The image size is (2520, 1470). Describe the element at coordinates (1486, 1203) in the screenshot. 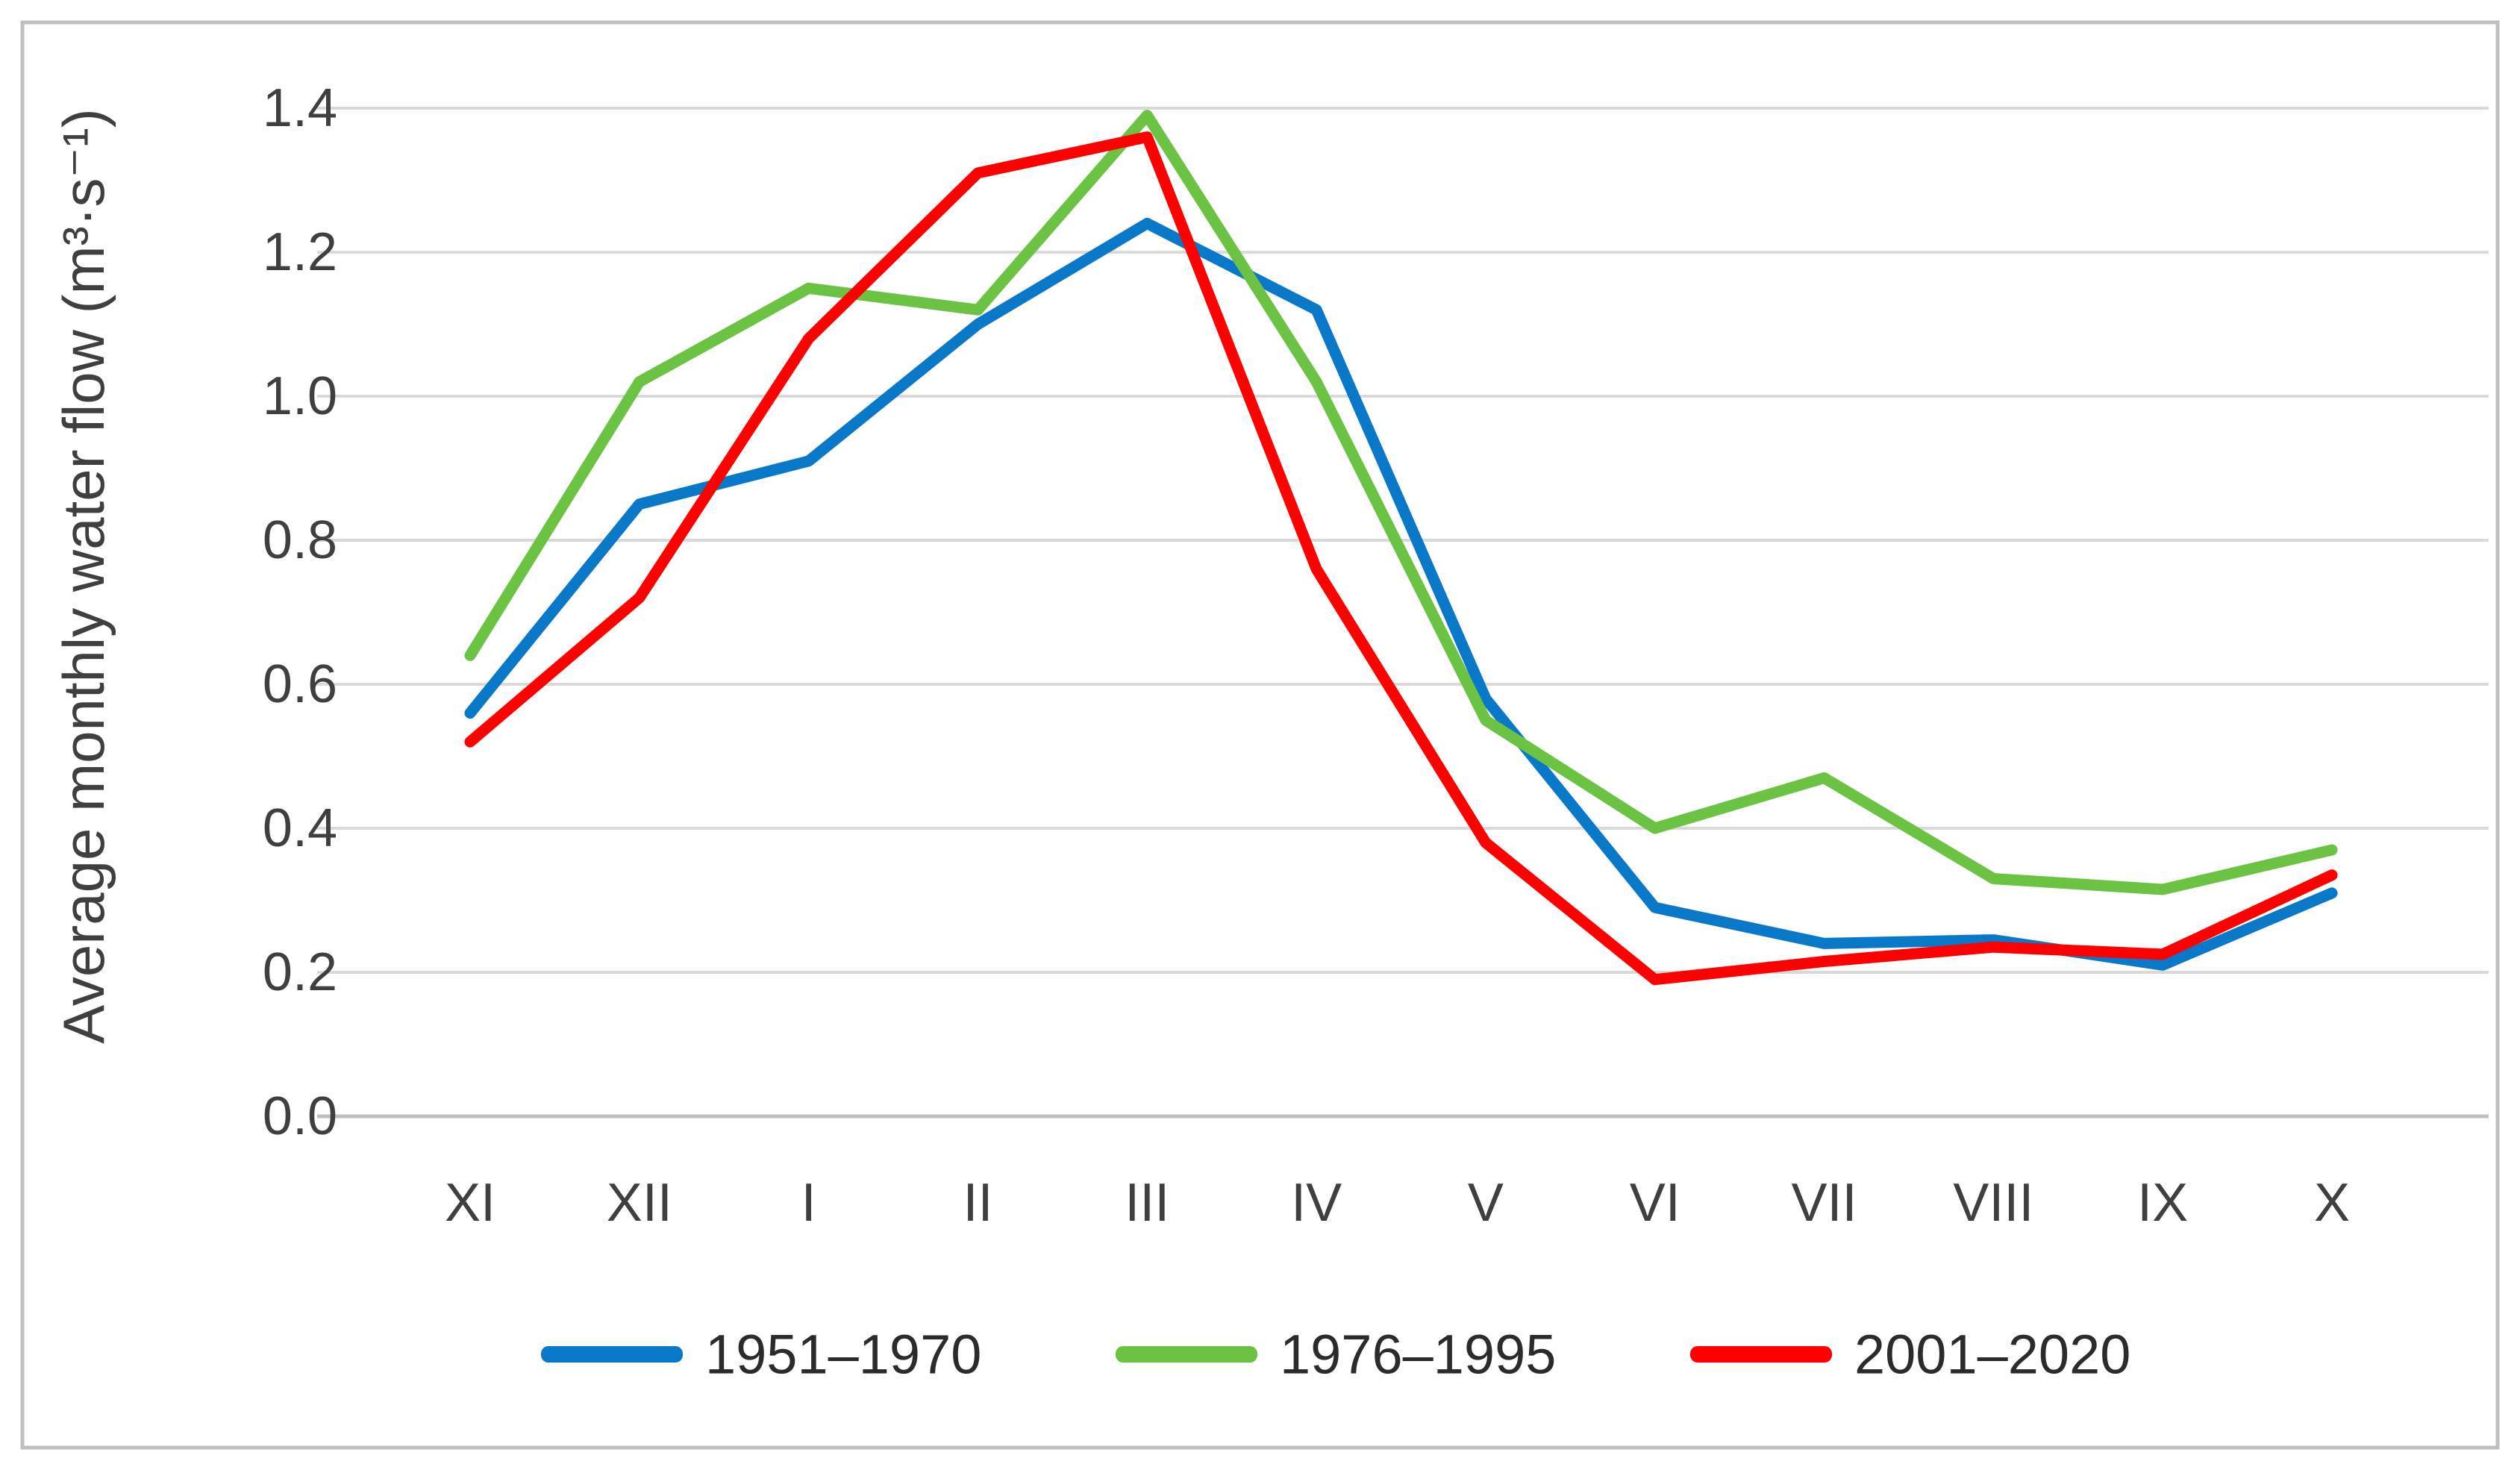

I see `x-tick-label: V` at that location.